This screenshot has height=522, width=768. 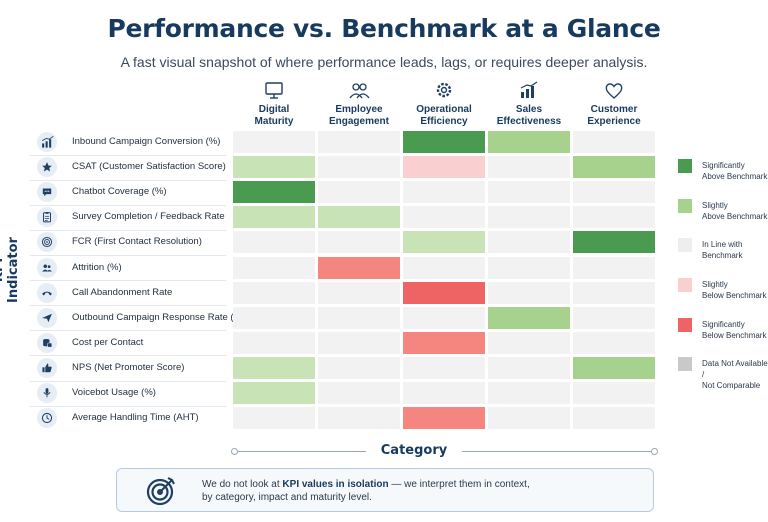 I want to click on heatmap-cell-r8-c4, so click(x=529, y=317).